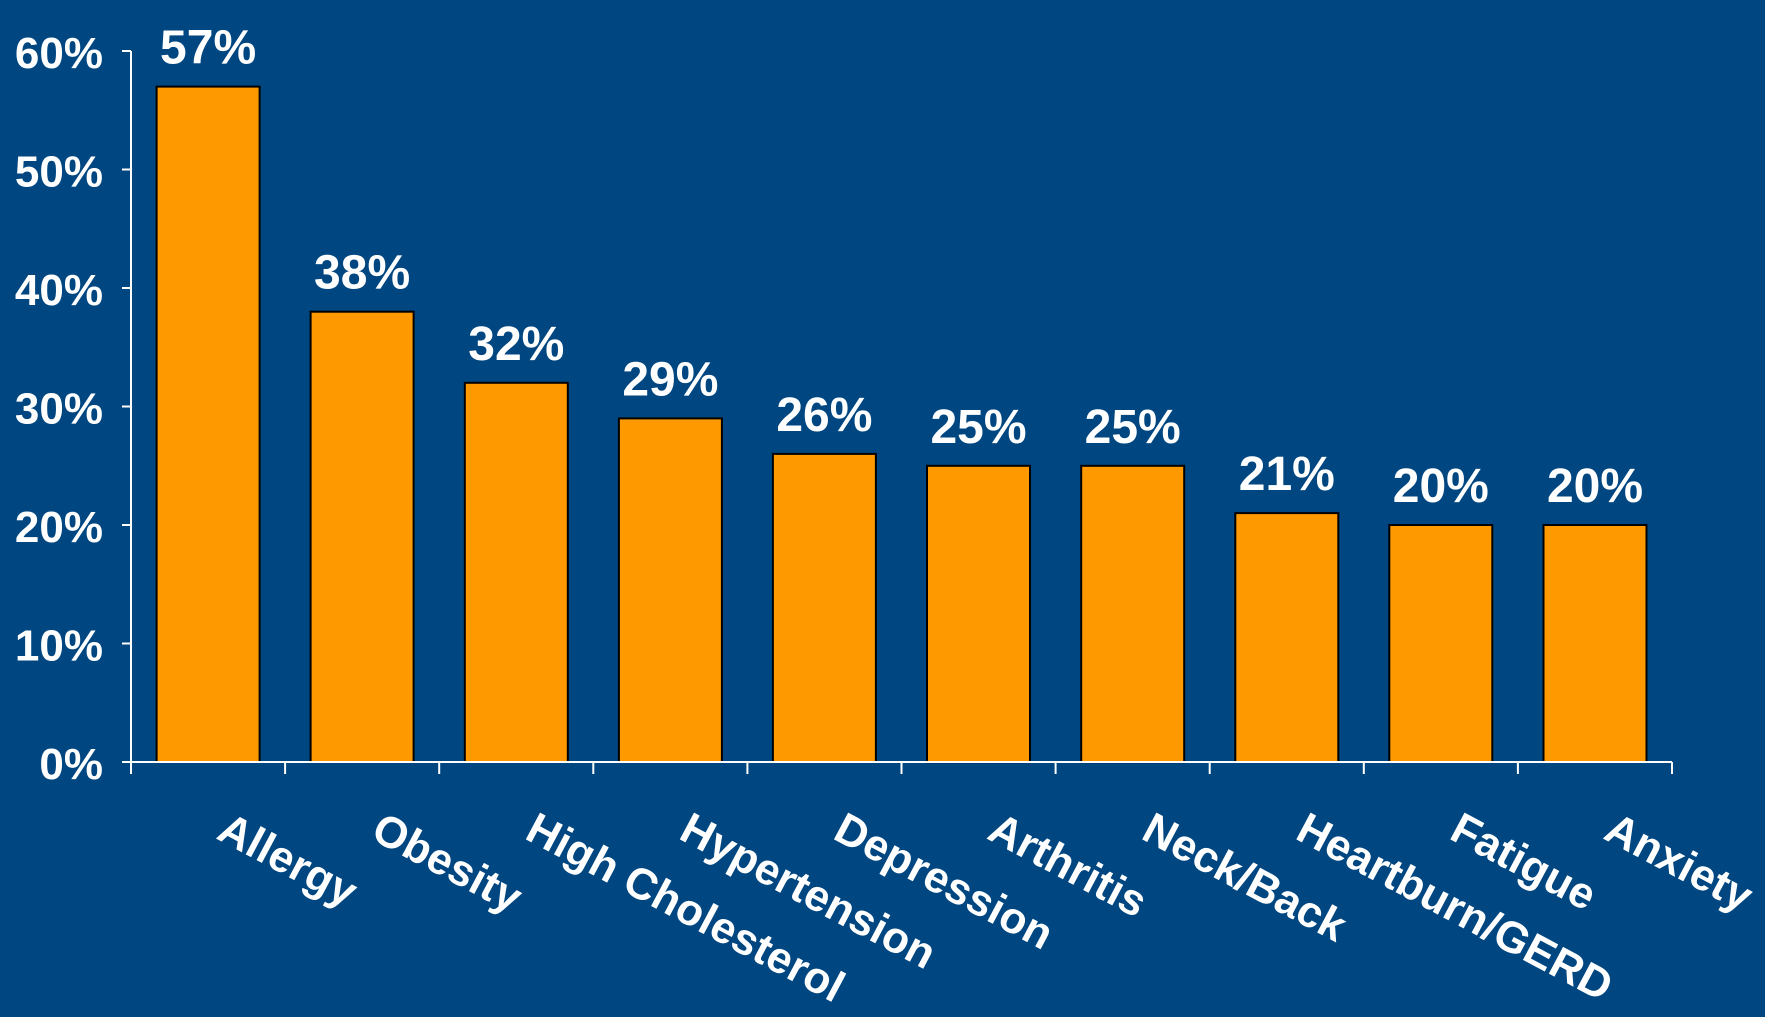  Describe the element at coordinates (1287, 474) in the screenshot. I see `bar-value-label: 21%` at that location.